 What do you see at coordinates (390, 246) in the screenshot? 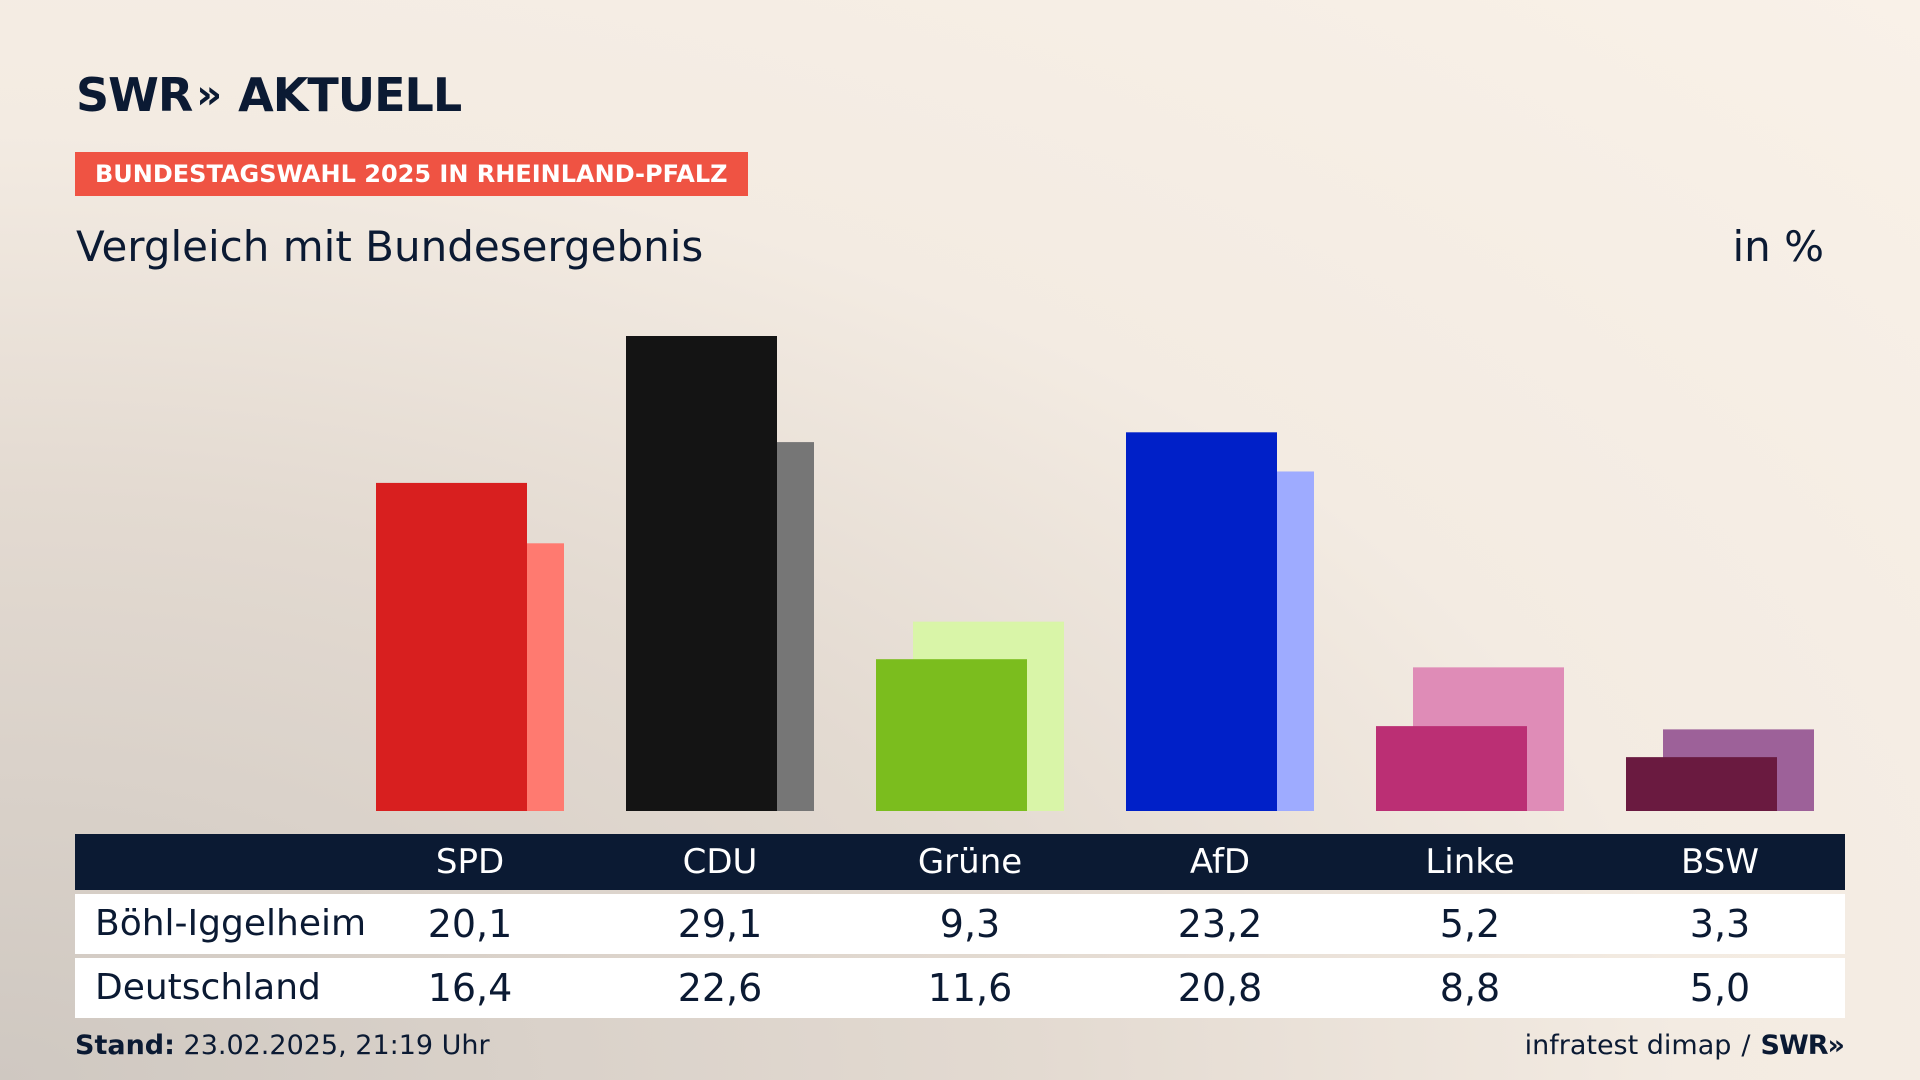
I see `chart-subtitle: Vergleich mit Bundesergebnis` at bounding box center [390, 246].